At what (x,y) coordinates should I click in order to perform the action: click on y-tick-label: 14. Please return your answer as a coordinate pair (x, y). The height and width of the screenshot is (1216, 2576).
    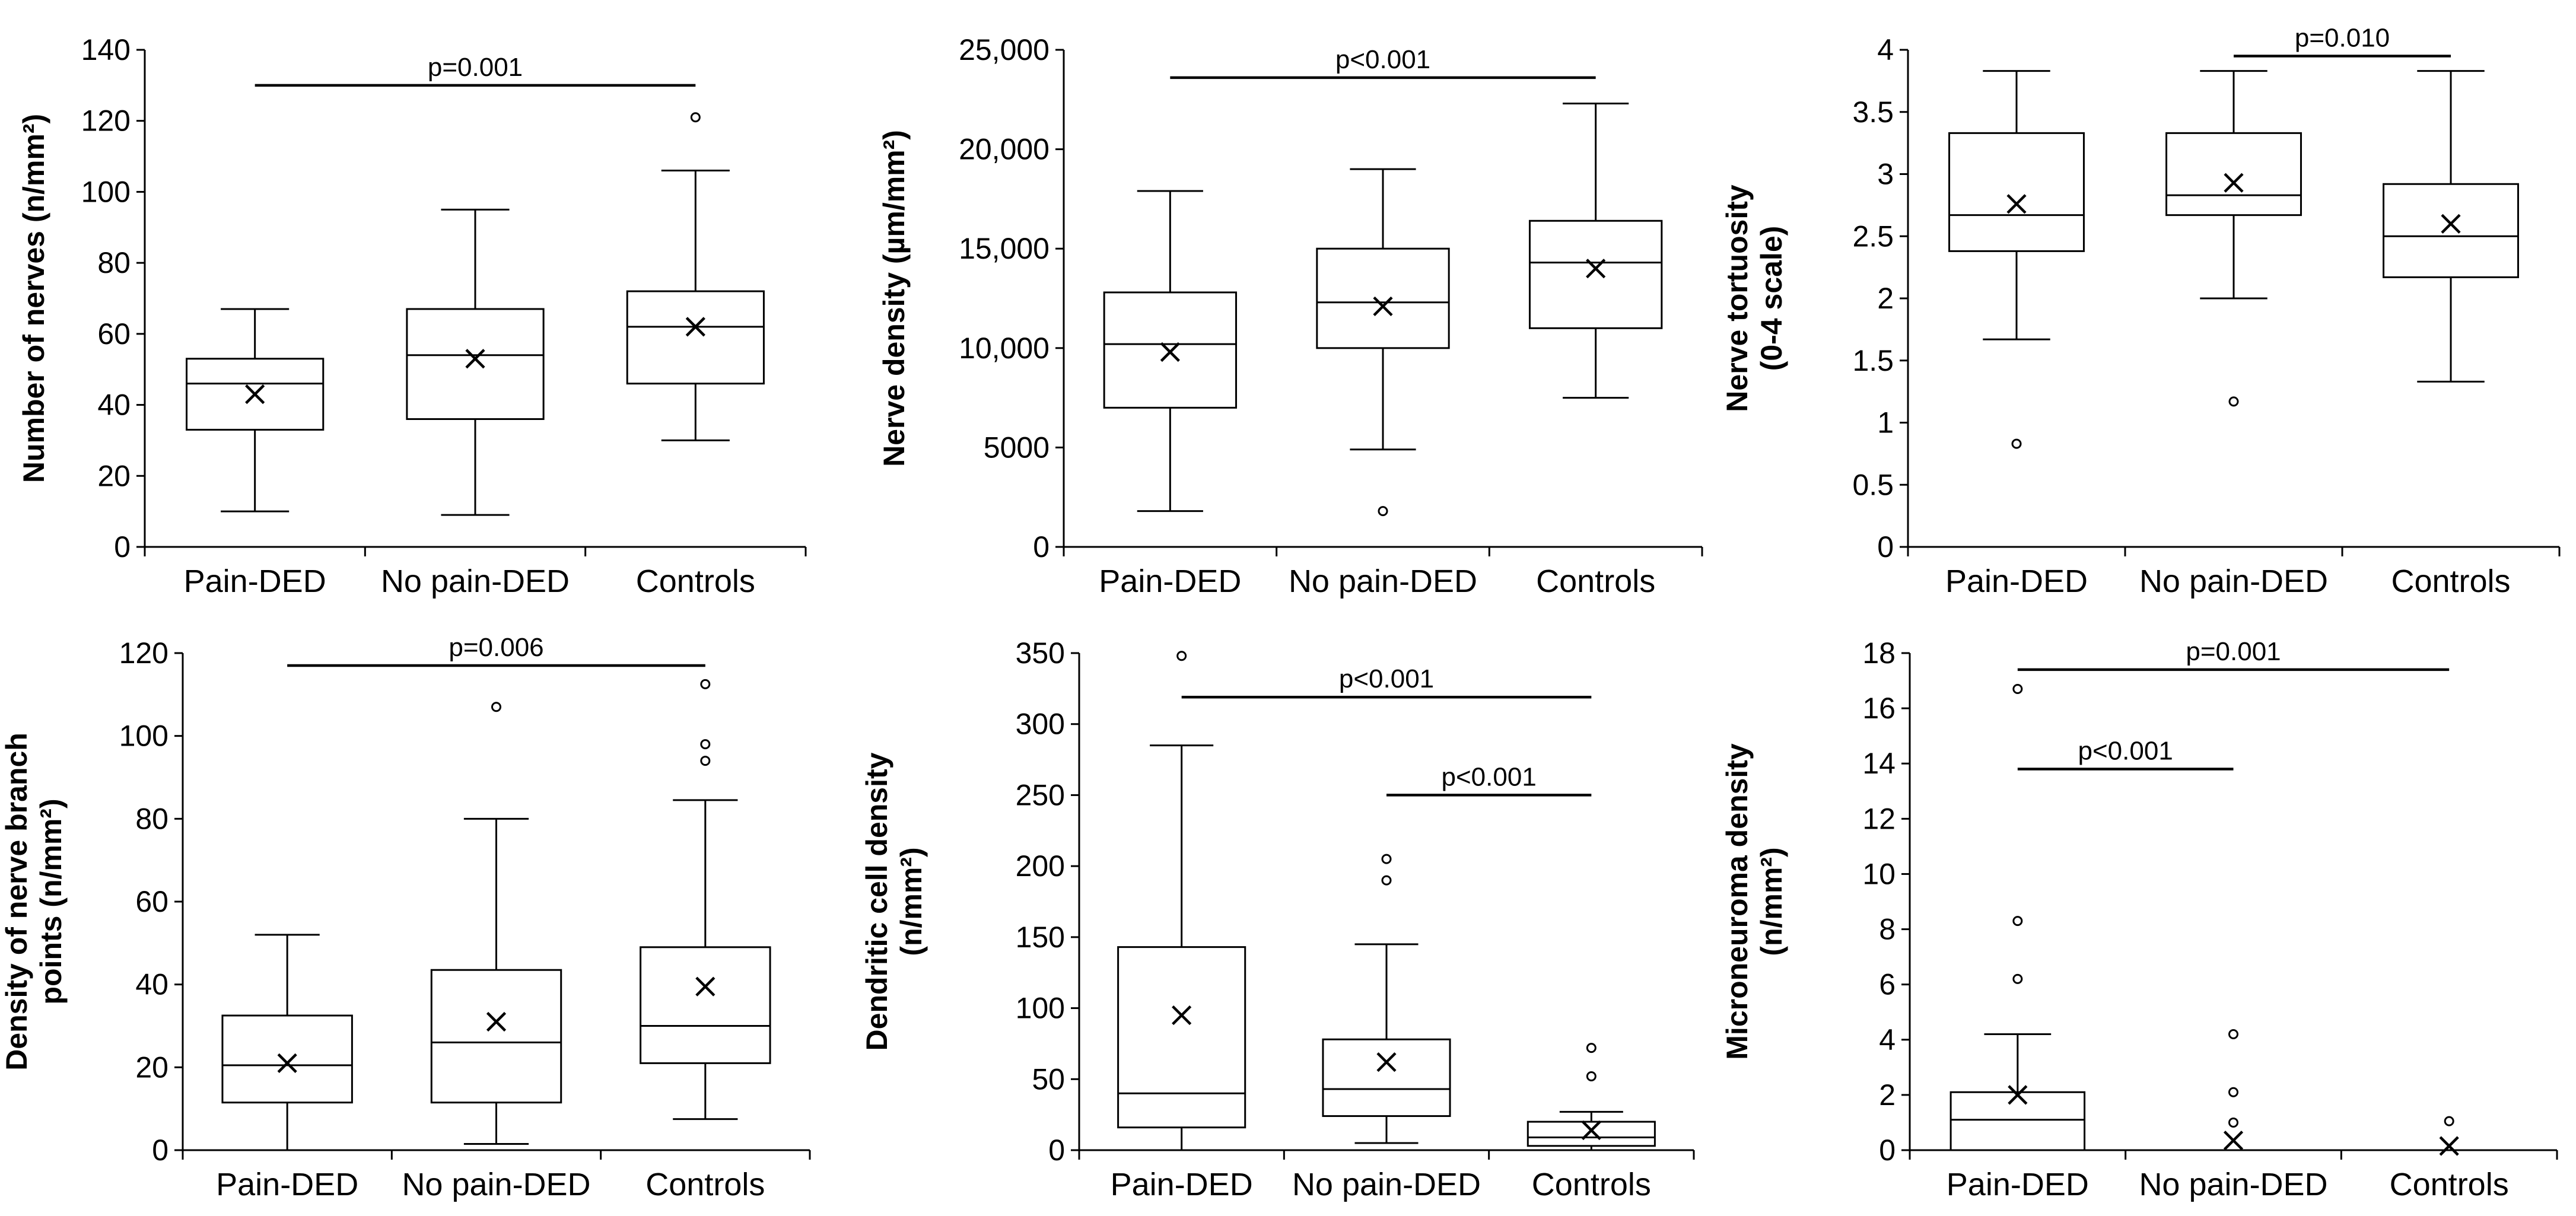
    Looking at the image, I should click on (1879, 763).